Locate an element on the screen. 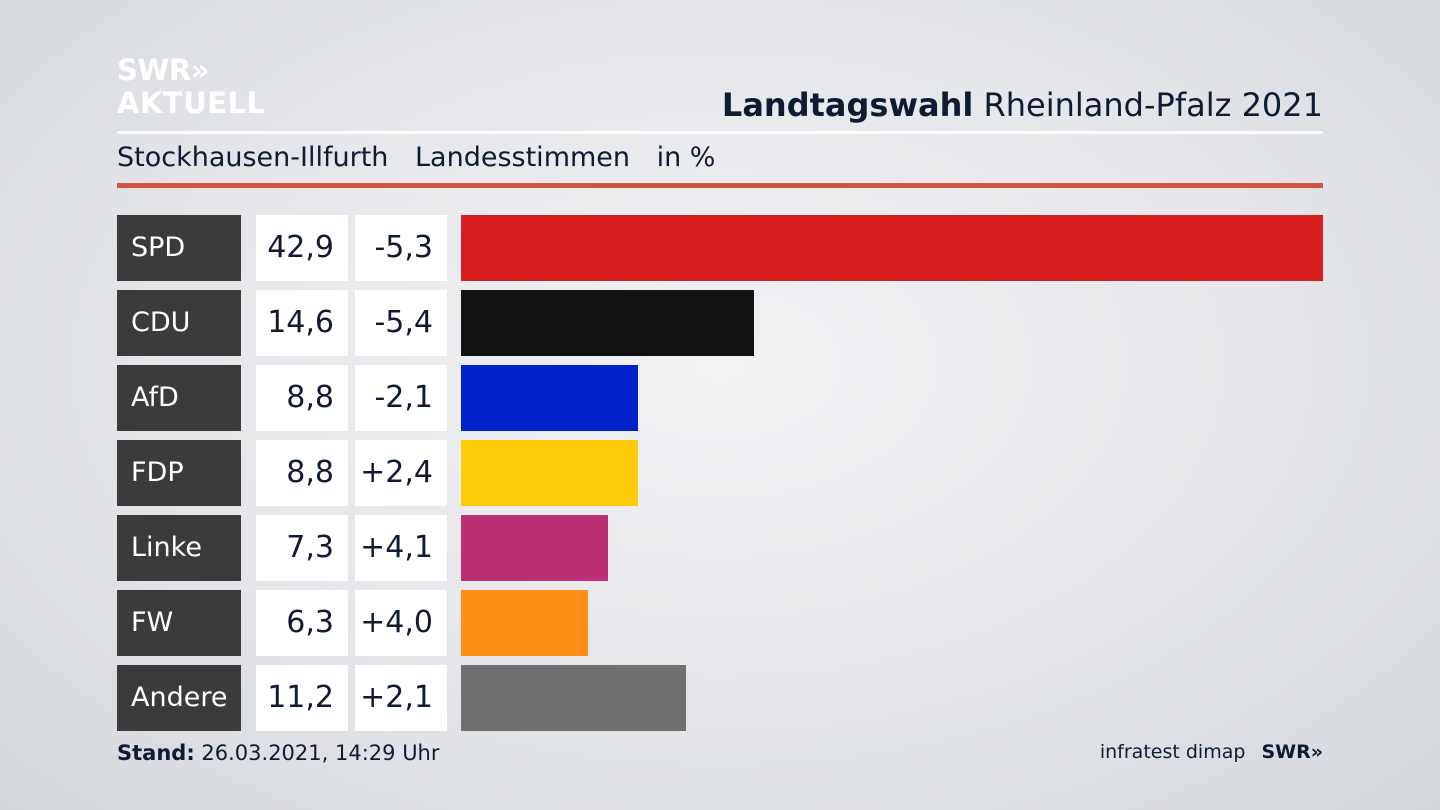  title-rest: Rheinland-Pfalz 2021 is located at coordinates (1153, 105).